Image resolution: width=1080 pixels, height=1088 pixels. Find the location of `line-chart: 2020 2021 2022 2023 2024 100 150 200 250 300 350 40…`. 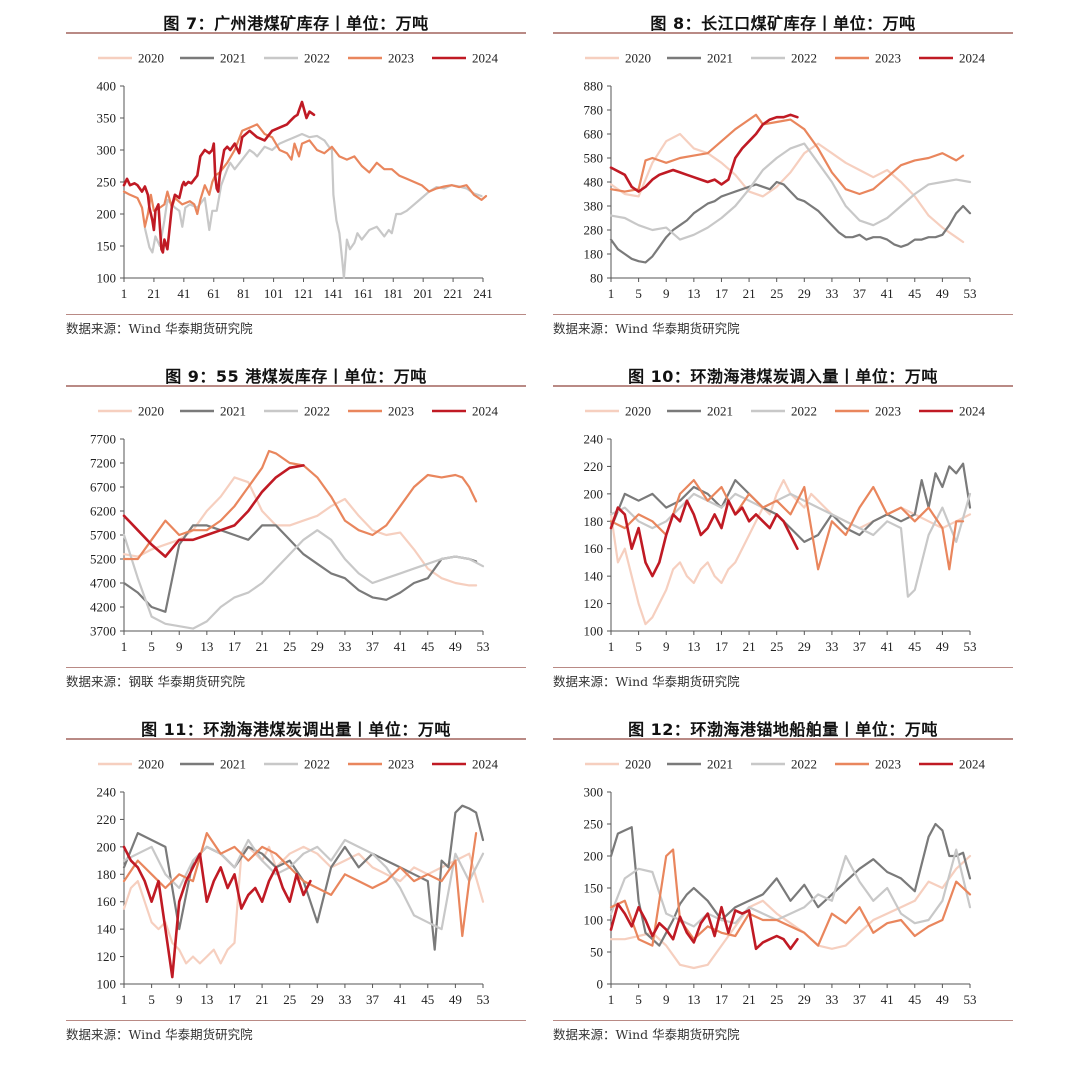

line-chart: 2020 2021 2022 2023 2024 100 150 200 250 300 350 40… is located at coordinates (298, 176).